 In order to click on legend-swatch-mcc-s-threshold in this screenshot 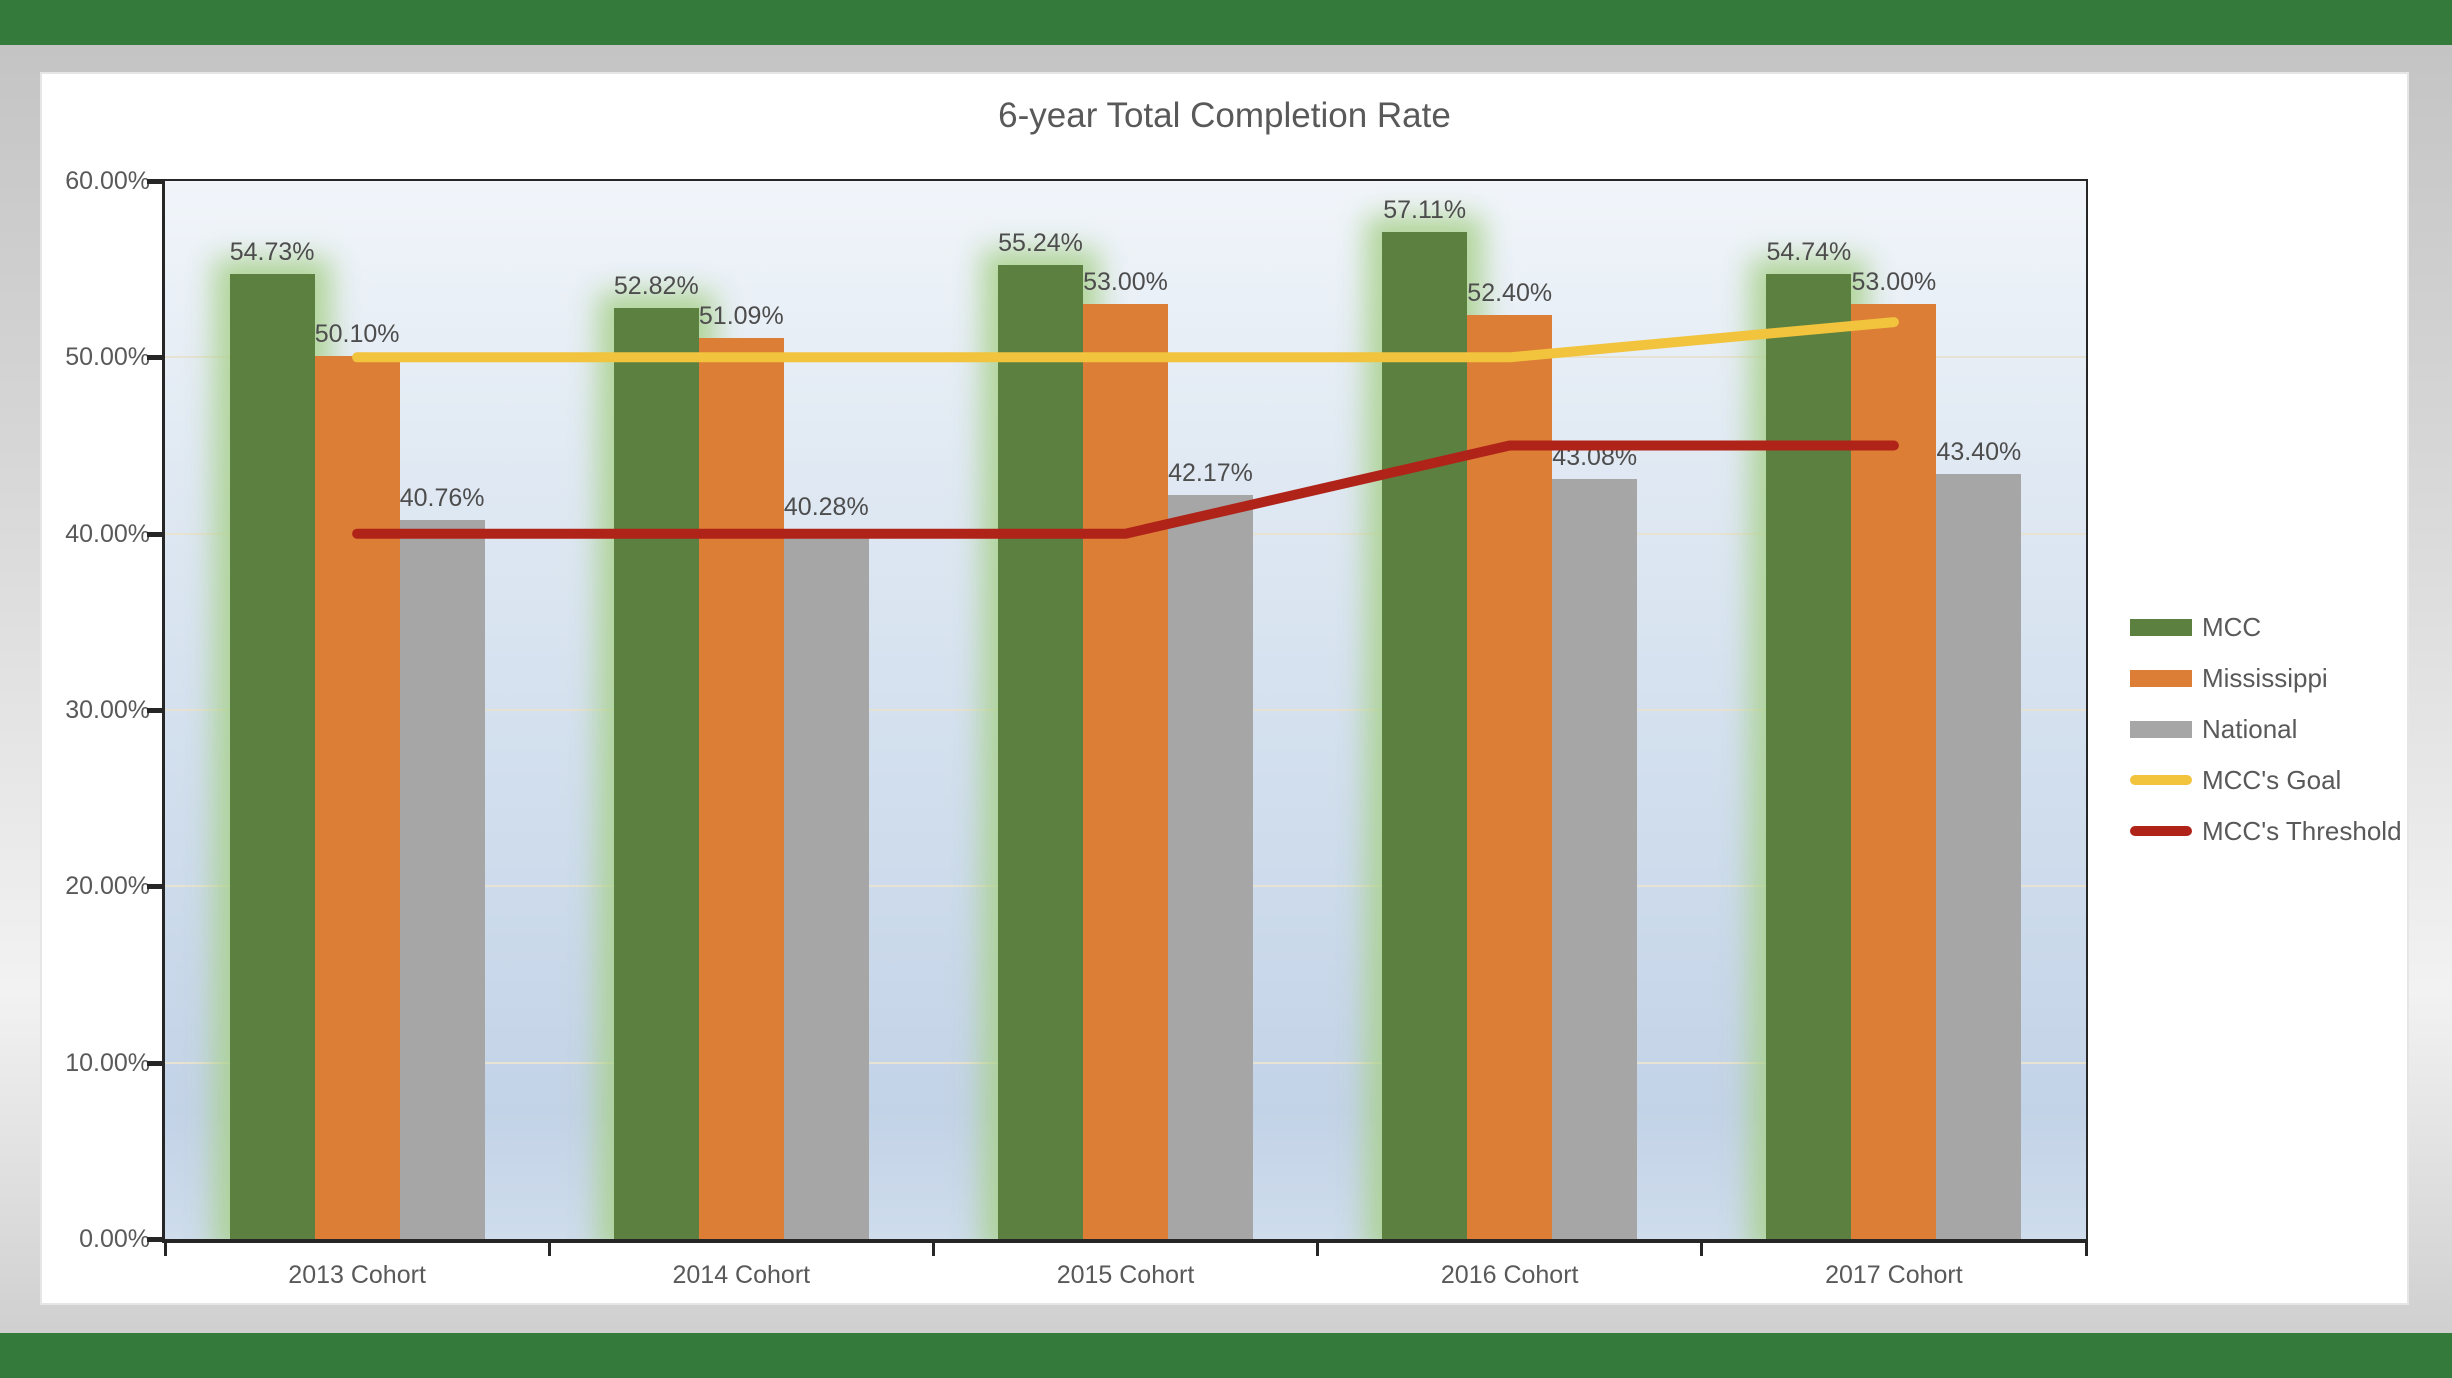, I will do `click(2161, 831)`.